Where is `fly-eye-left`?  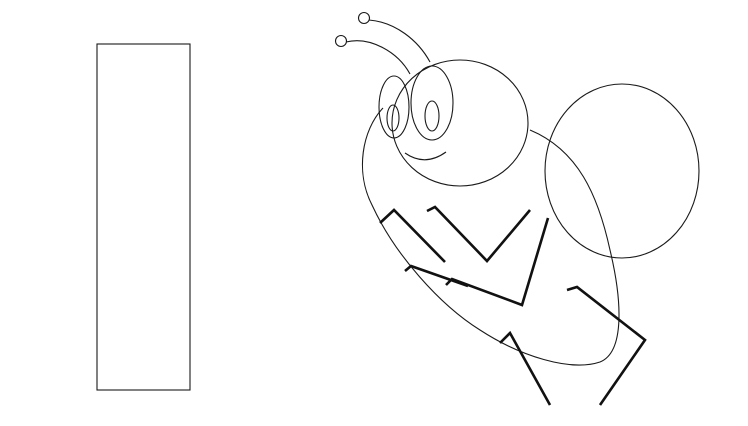 fly-eye-left is located at coordinates (394, 107).